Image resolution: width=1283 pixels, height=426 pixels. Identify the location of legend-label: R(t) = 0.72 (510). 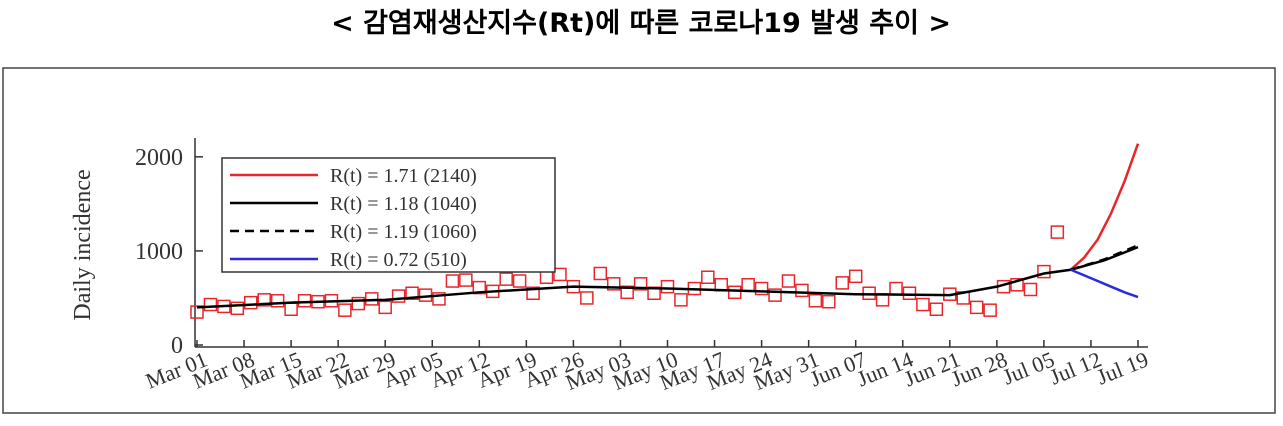
(398, 260).